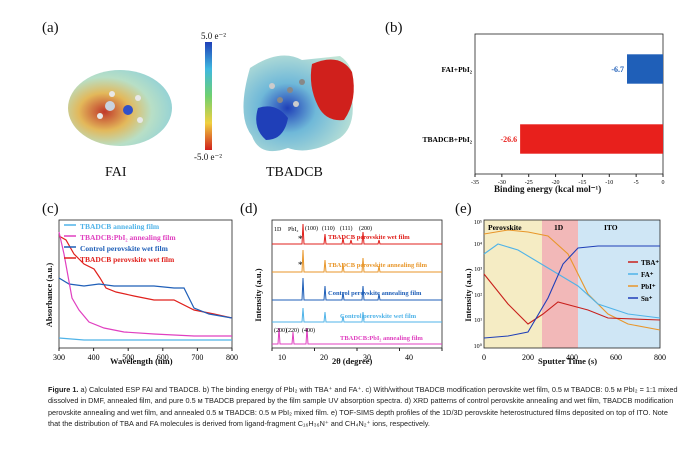  What do you see at coordinates (328, 228) in the screenshot?
I see `xrd-peak-label: (110)` at bounding box center [328, 228].